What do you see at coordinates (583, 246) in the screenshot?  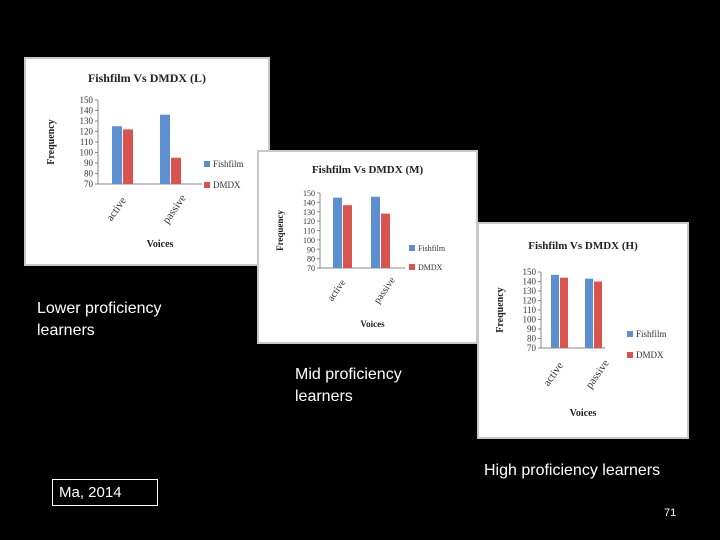 I see `chart-title: Fishfilm Vs DMDX (H)` at bounding box center [583, 246].